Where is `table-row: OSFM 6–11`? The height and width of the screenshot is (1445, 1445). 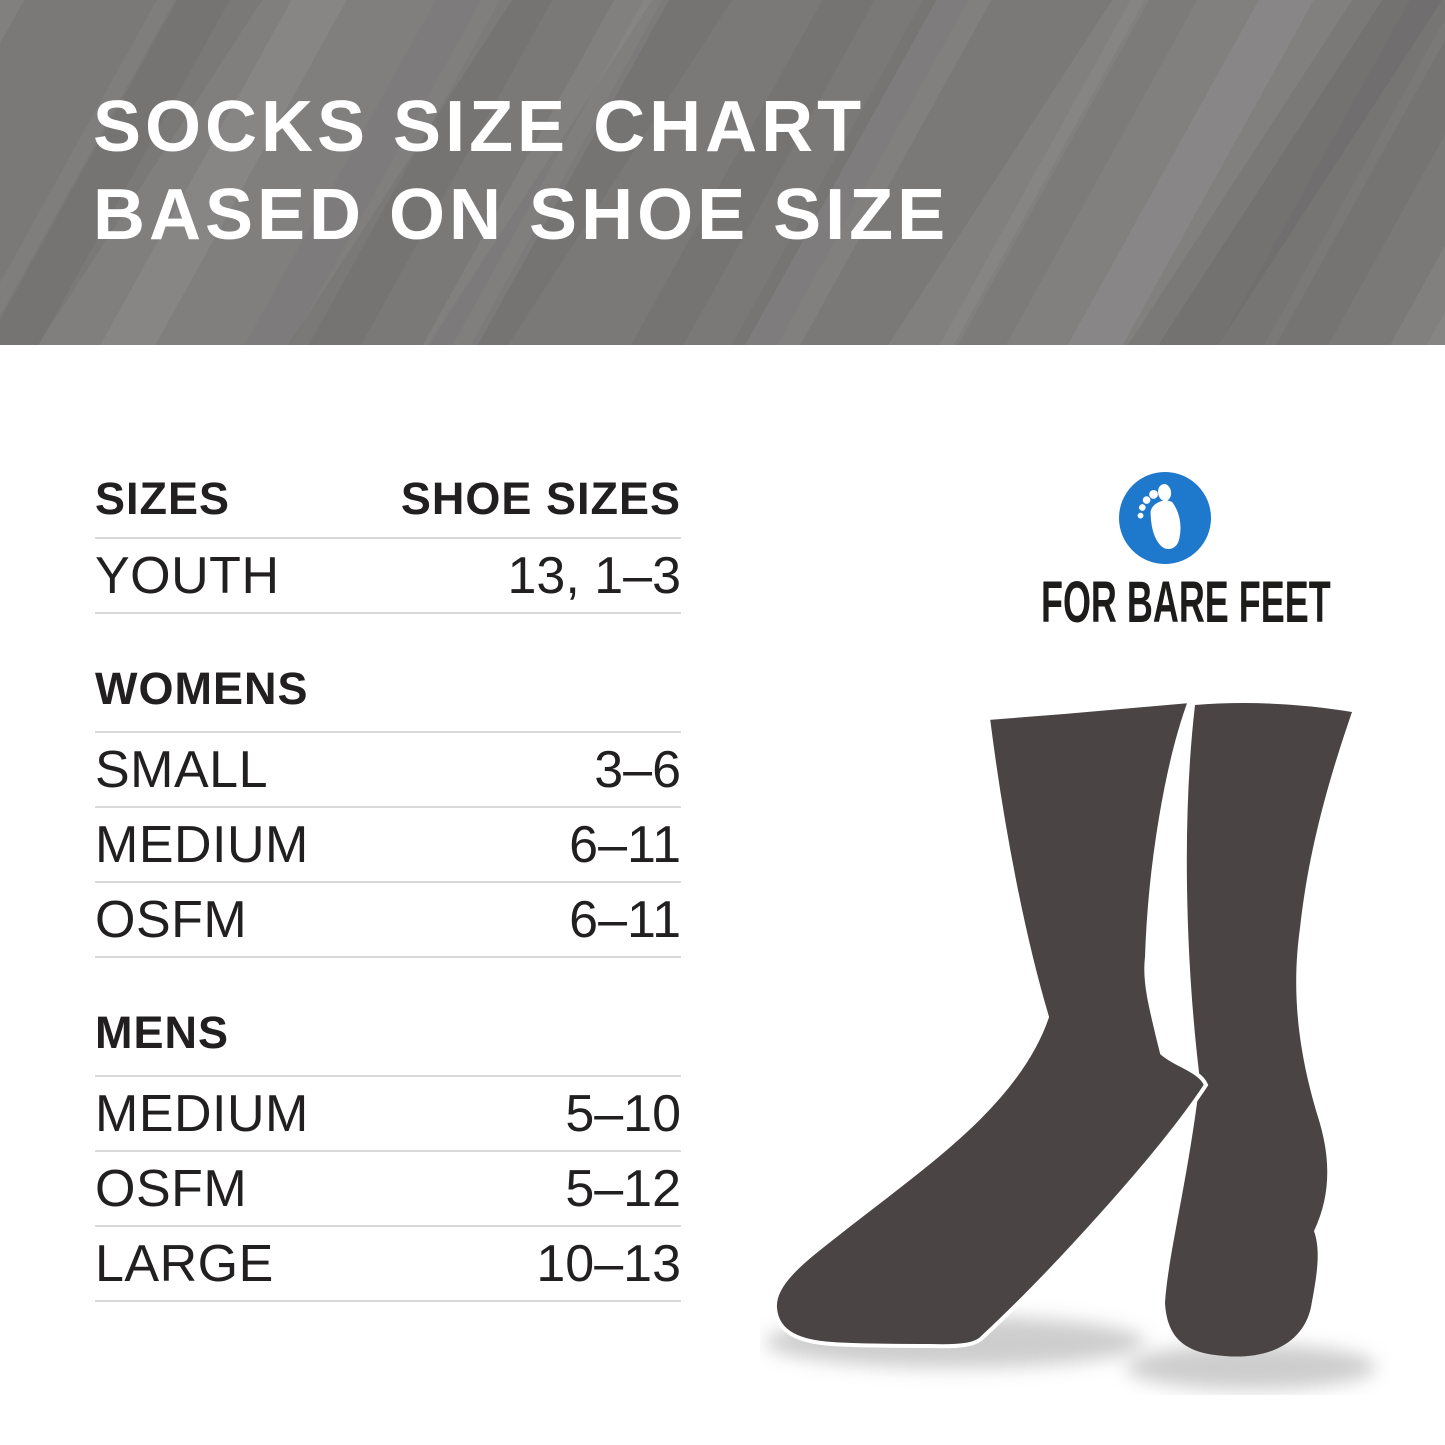
table-row: OSFM 6–11 is located at coordinates (388, 920).